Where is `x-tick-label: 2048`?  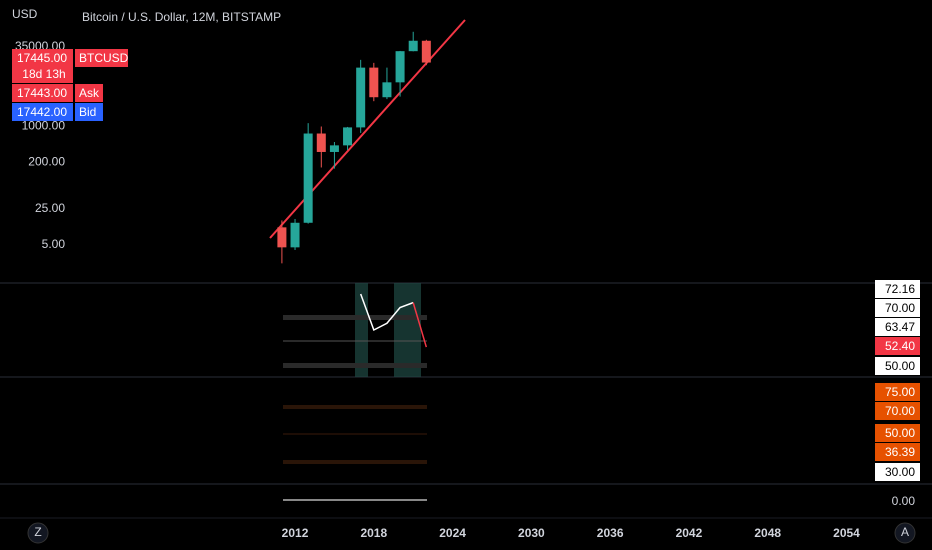 x-tick-label: 2048 is located at coordinates (767, 533).